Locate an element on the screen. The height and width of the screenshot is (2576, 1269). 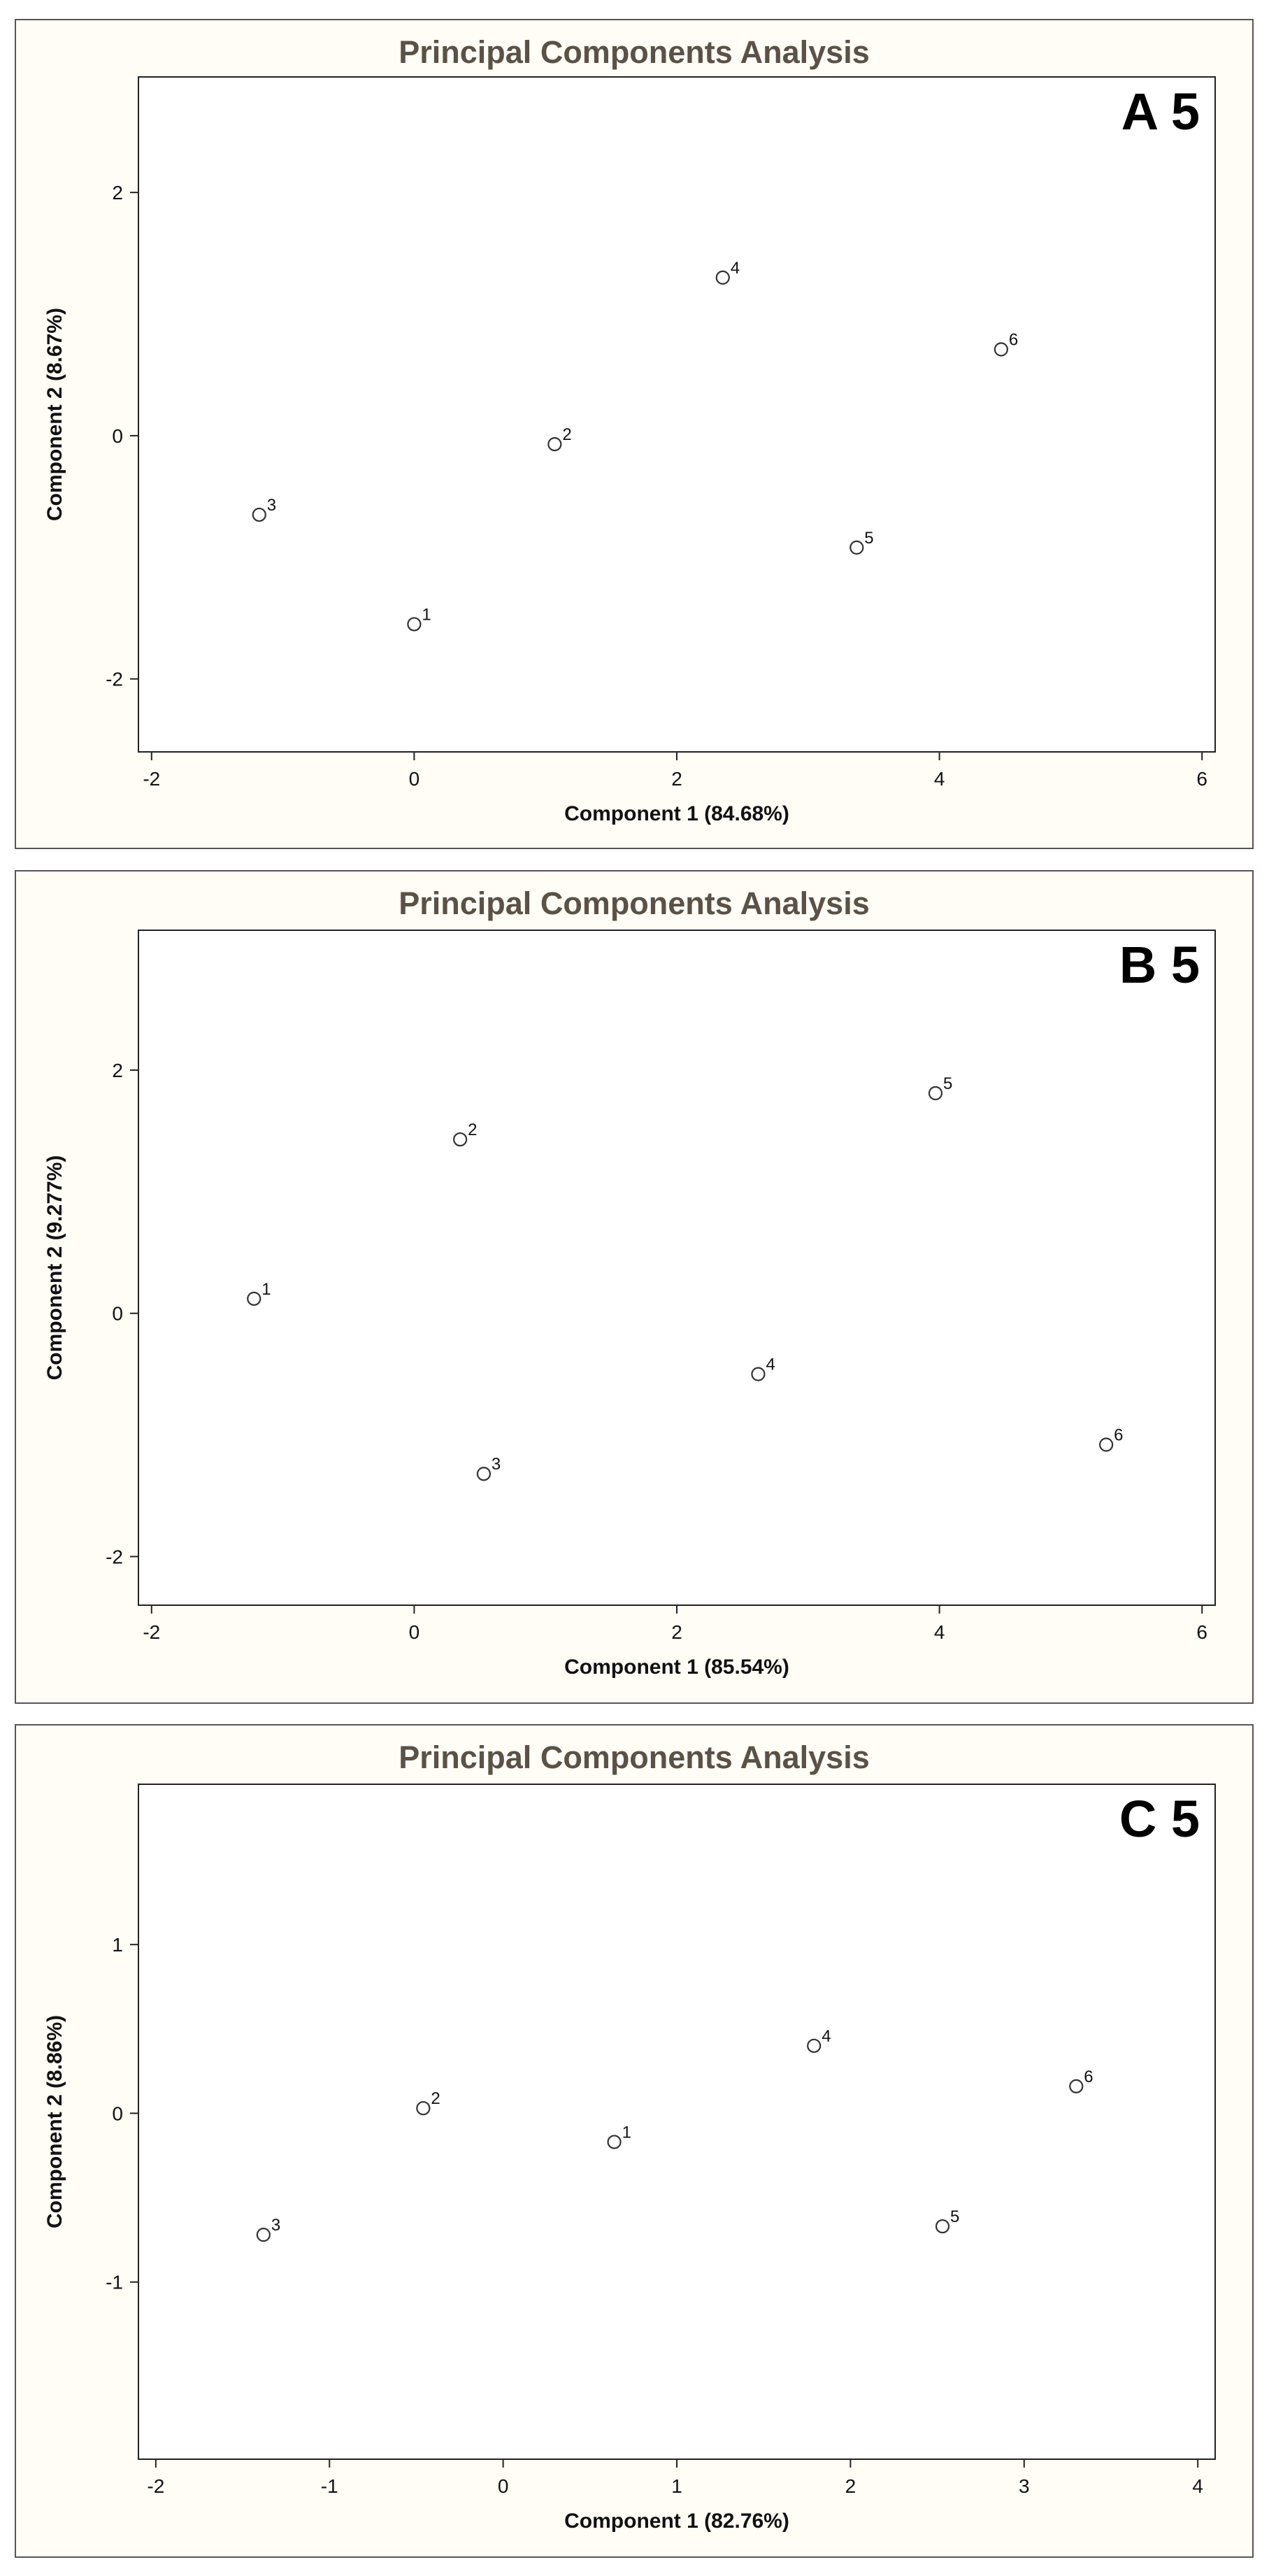
x-axis-label: Component 1 (85.54%) is located at coordinates (676, 1667).